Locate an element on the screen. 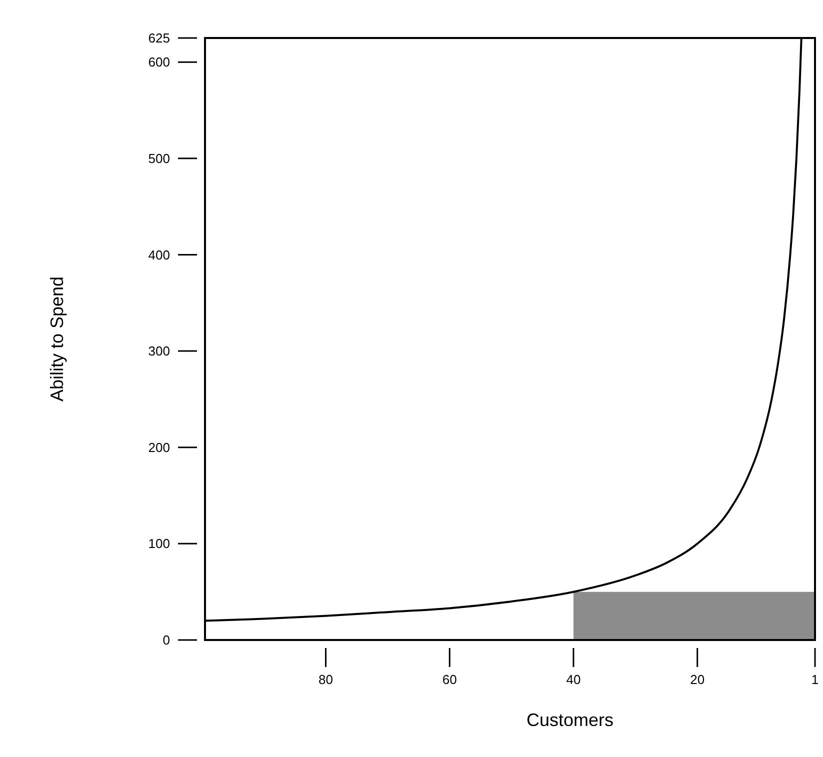 The image size is (823, 757). y-axis-title: Ability to Spend is located at coordinates (57, 339).